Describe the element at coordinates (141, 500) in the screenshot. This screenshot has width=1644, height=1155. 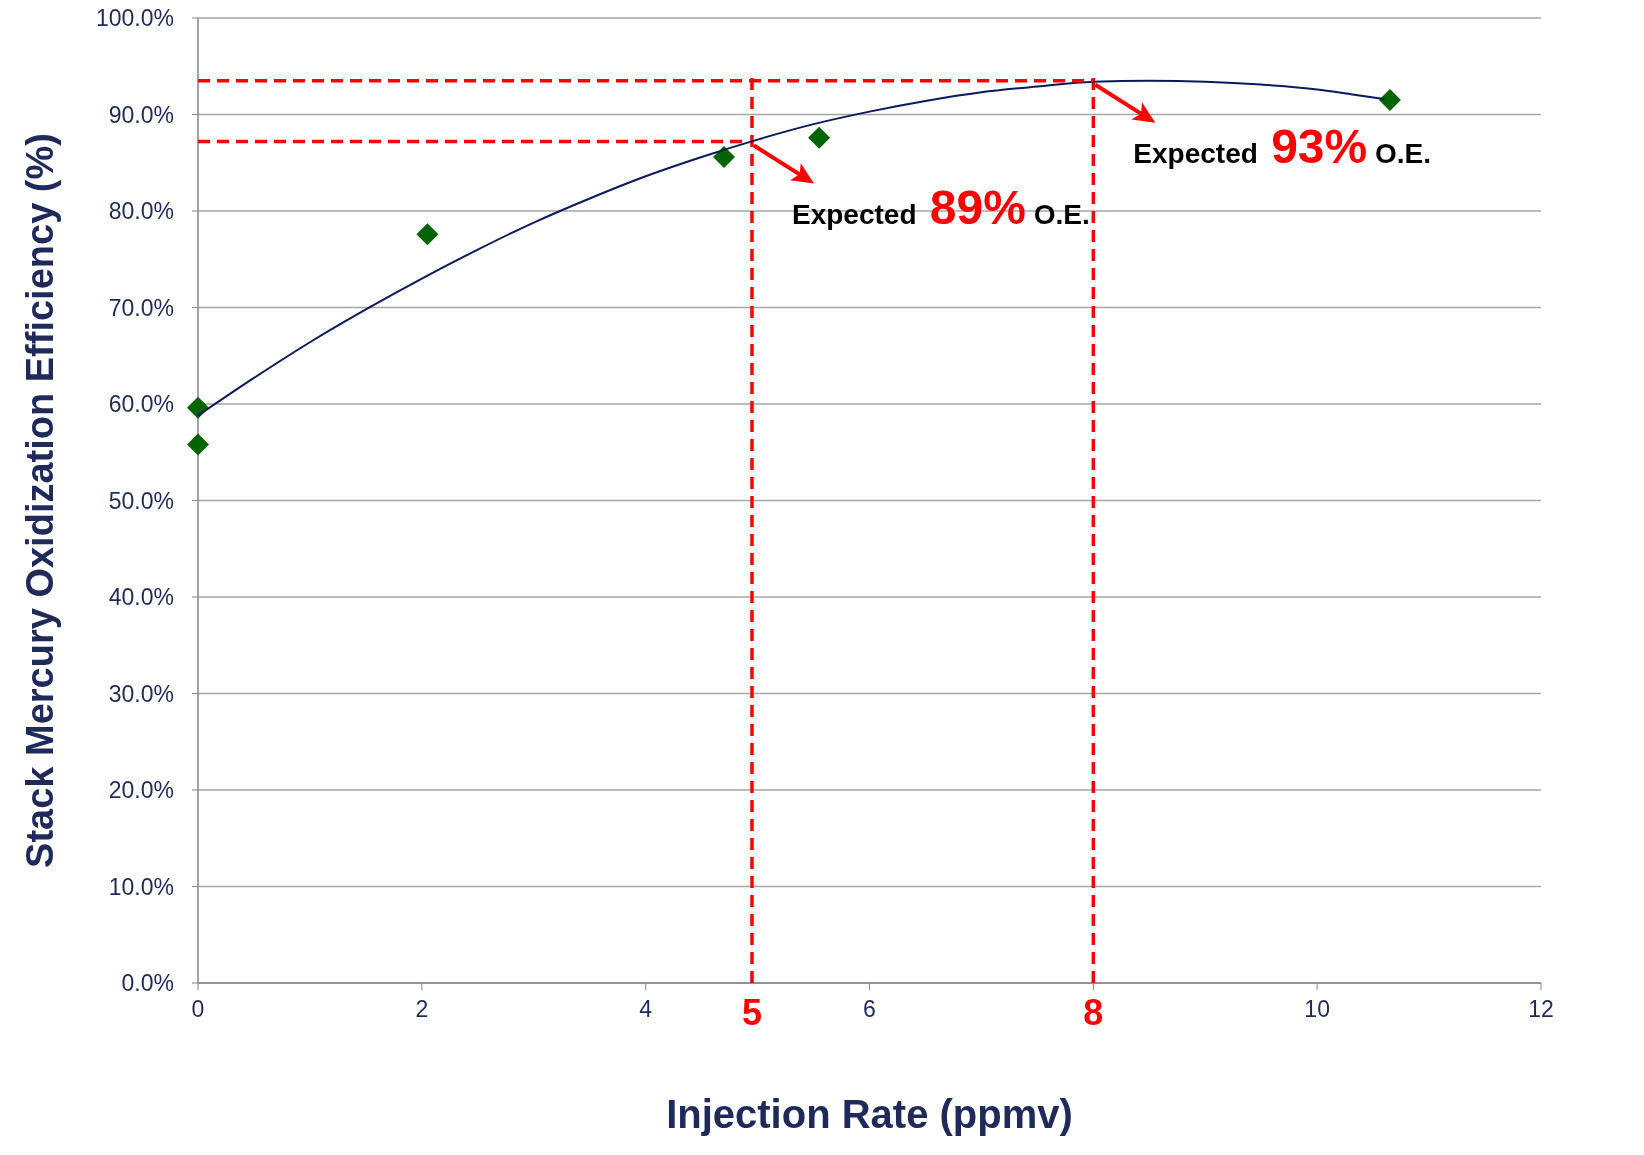
I see `y-tick-label: 50.0%` at that location.